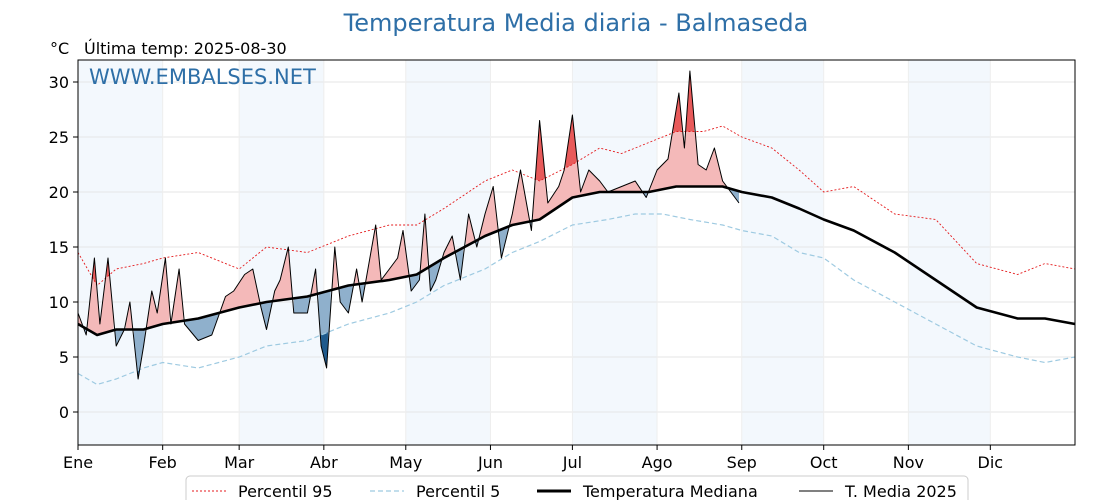  Describe the element at coordinates (490, 462) in the screenshot. I see `x-tick-label: Jun` at that location.